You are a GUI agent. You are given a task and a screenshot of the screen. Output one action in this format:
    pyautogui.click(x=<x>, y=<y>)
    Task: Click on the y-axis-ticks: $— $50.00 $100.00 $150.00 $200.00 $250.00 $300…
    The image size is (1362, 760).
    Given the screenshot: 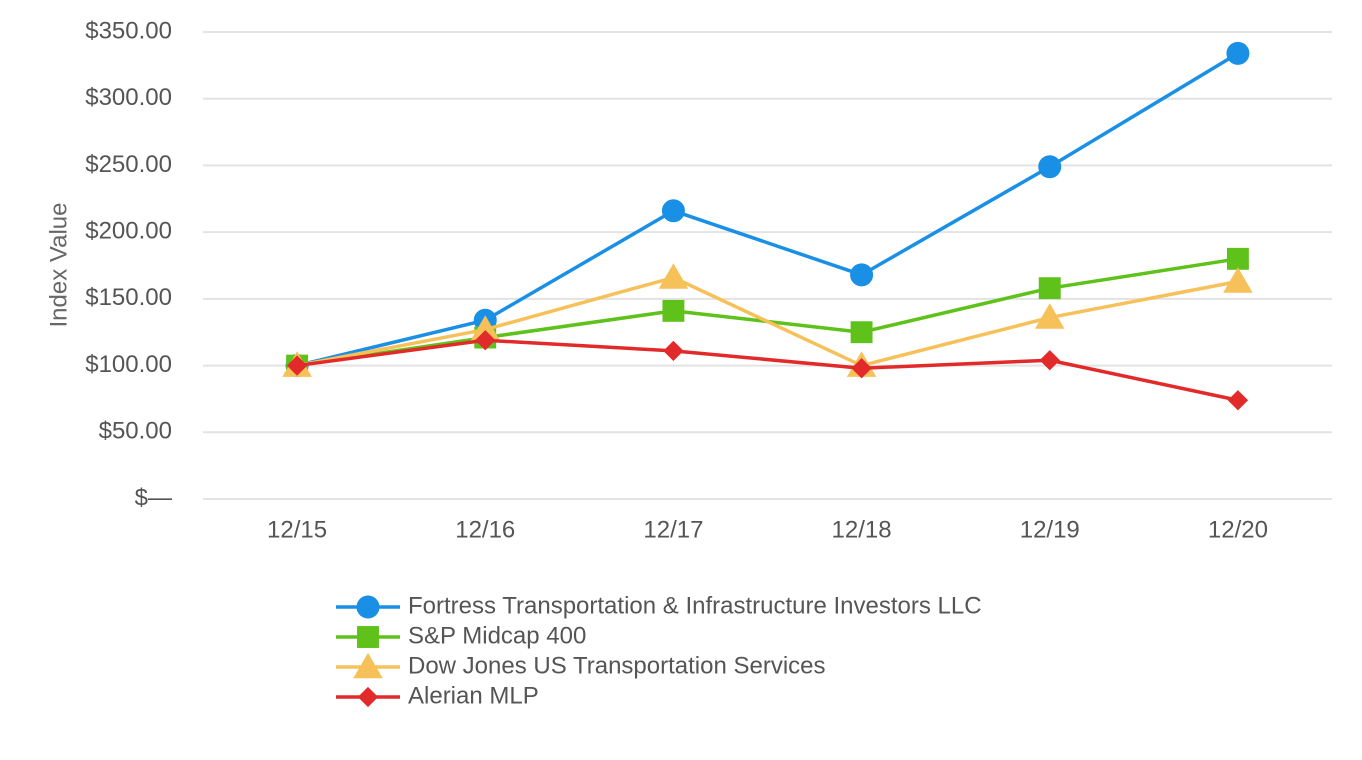 What is the action you would take?
    pyautogui.click(x=128, y=264)
    